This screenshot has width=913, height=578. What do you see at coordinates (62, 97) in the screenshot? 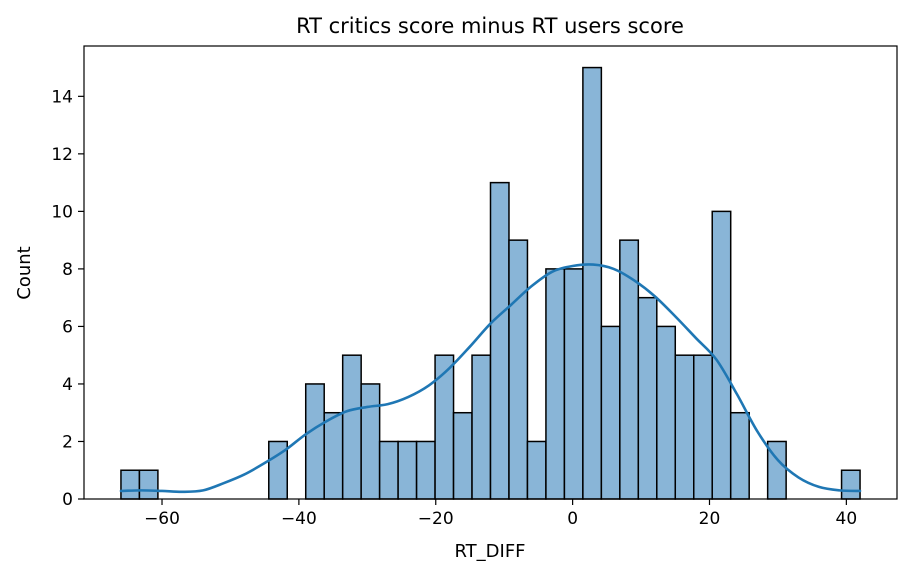
I see `y-tick-label: 14` at bounding box center [62, 97].